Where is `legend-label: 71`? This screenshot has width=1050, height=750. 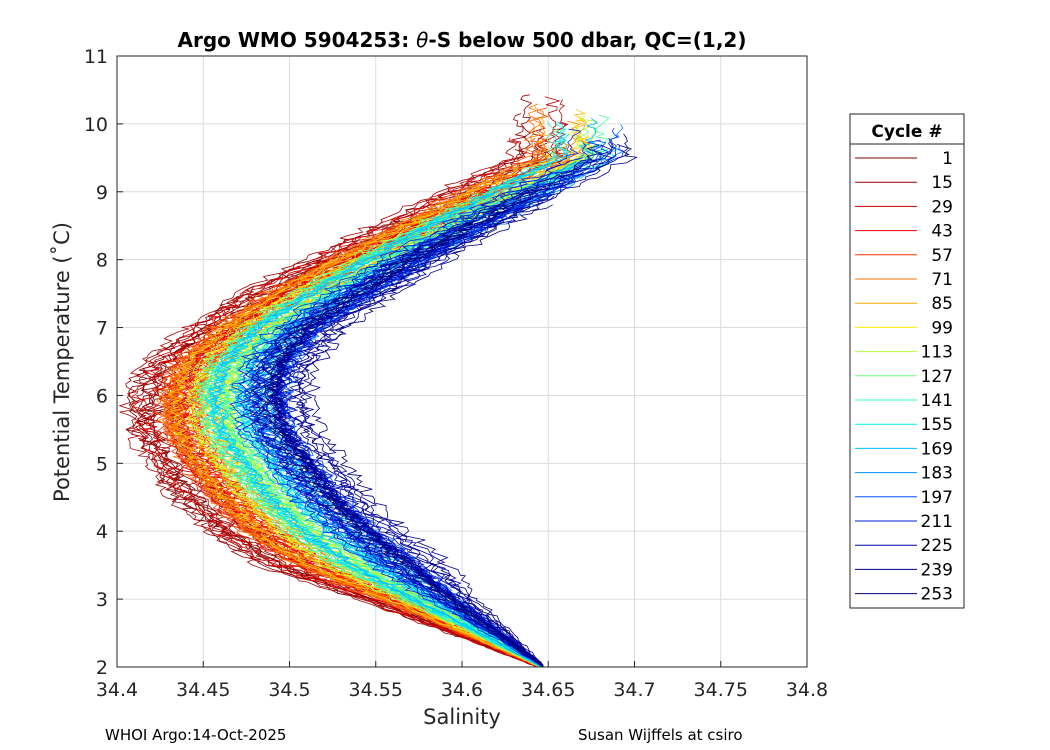 legend-label: 71 is located at coordinates (942, 280).